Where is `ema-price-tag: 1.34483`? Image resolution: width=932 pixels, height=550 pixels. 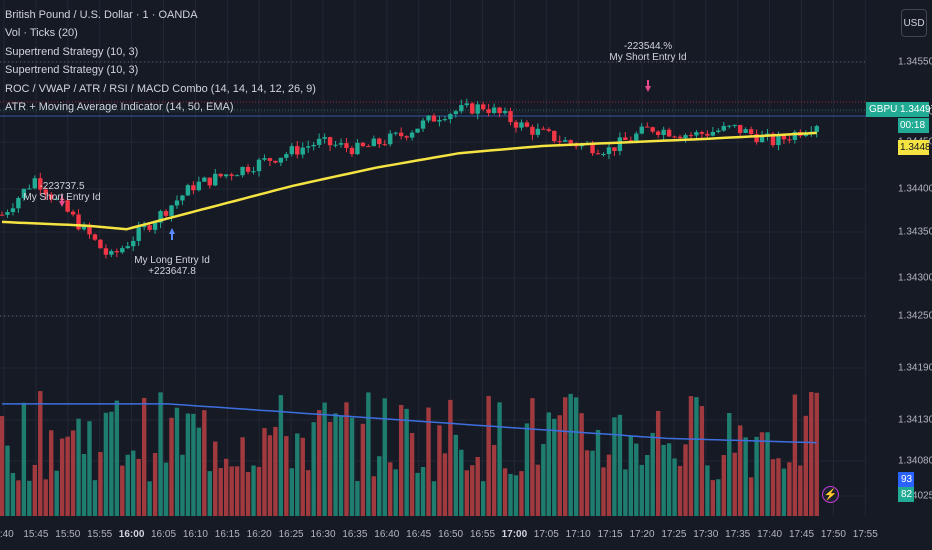 ema-price-tag: 1.34483 is located at coordinates (915, 147).